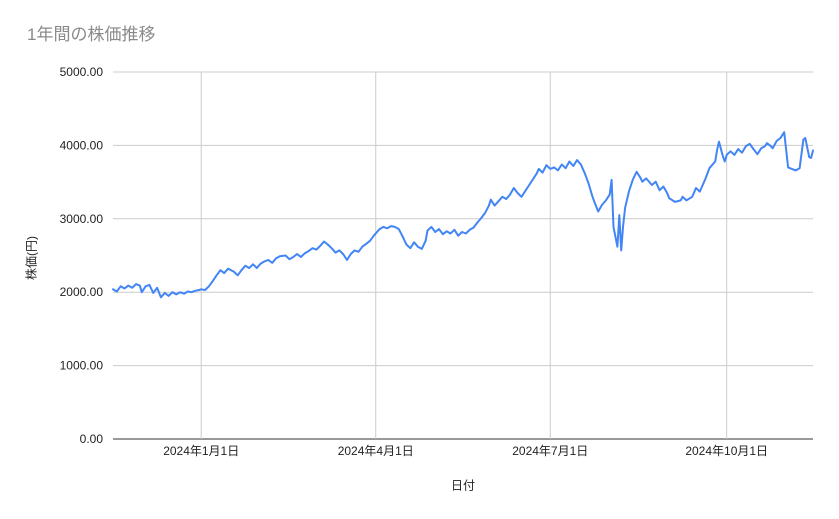 The image size is (839, 519). I want to click on y-tick-label: 3000.00, so click(82, 219).